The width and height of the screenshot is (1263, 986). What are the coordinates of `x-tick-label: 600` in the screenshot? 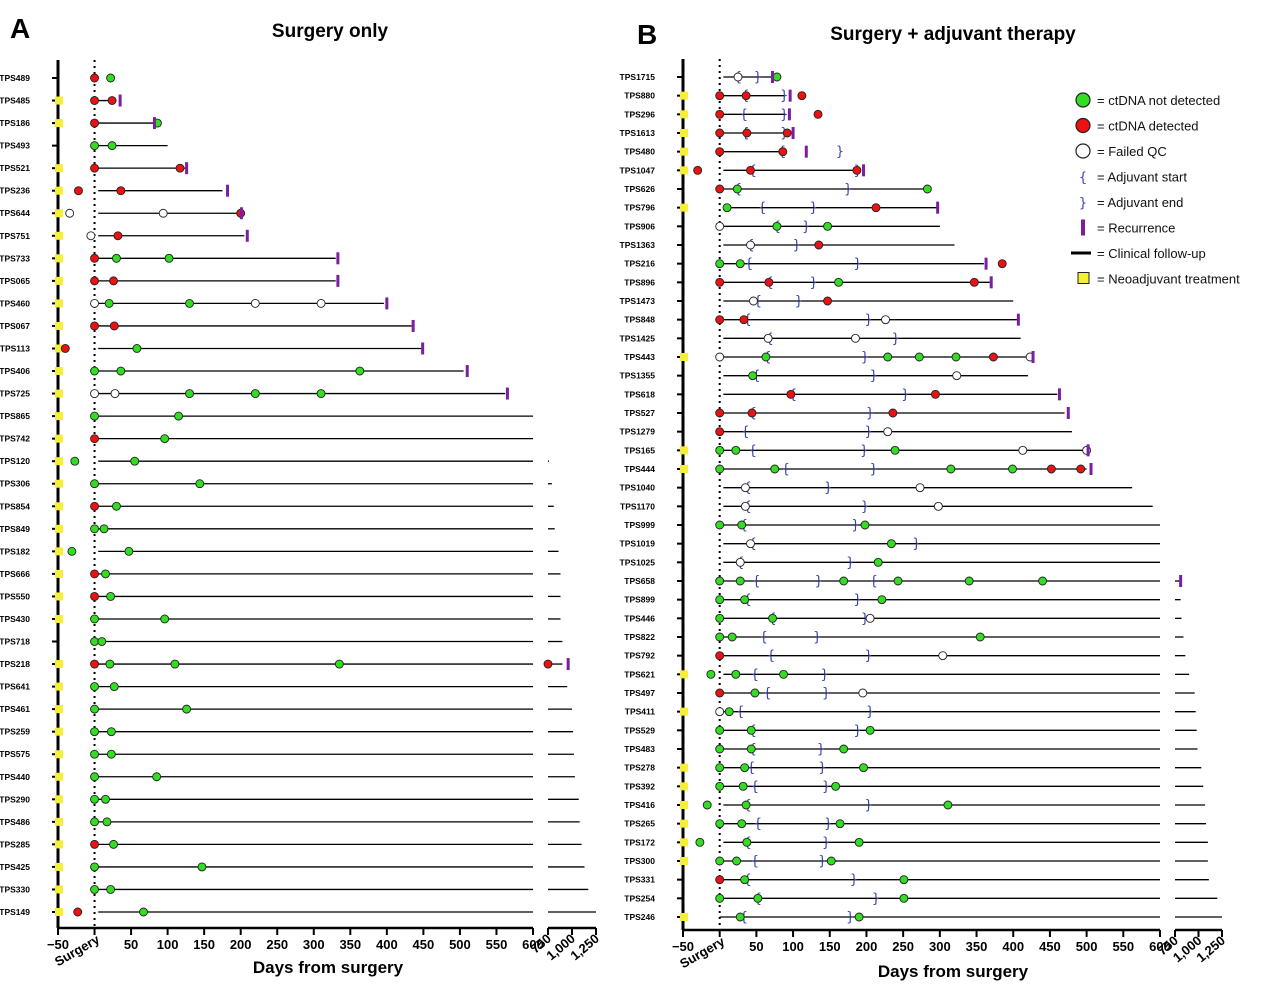 It's located at (533, 944).